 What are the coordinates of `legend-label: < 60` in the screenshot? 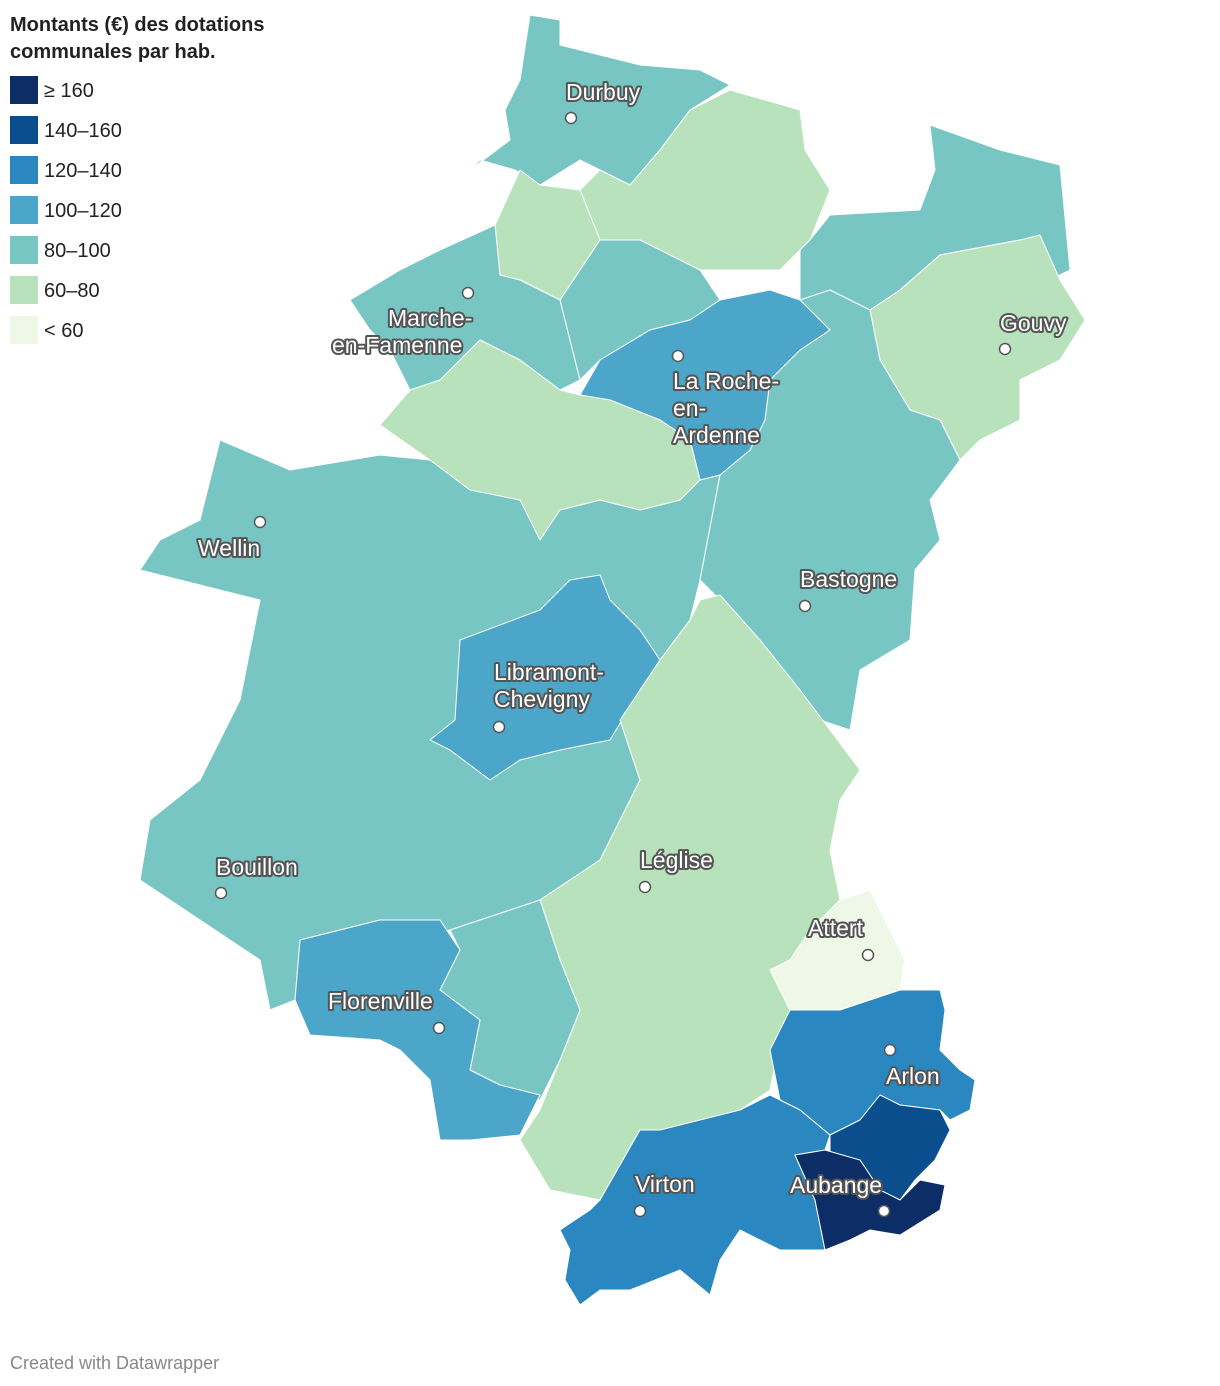 It's located at (63, 331).